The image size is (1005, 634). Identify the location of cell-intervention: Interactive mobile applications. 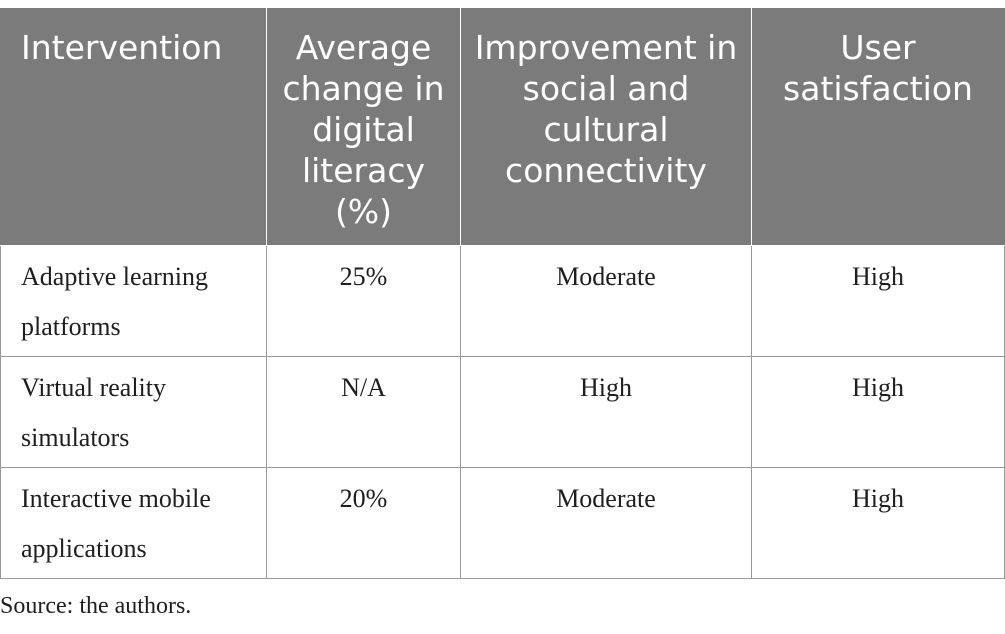
(133, 523).